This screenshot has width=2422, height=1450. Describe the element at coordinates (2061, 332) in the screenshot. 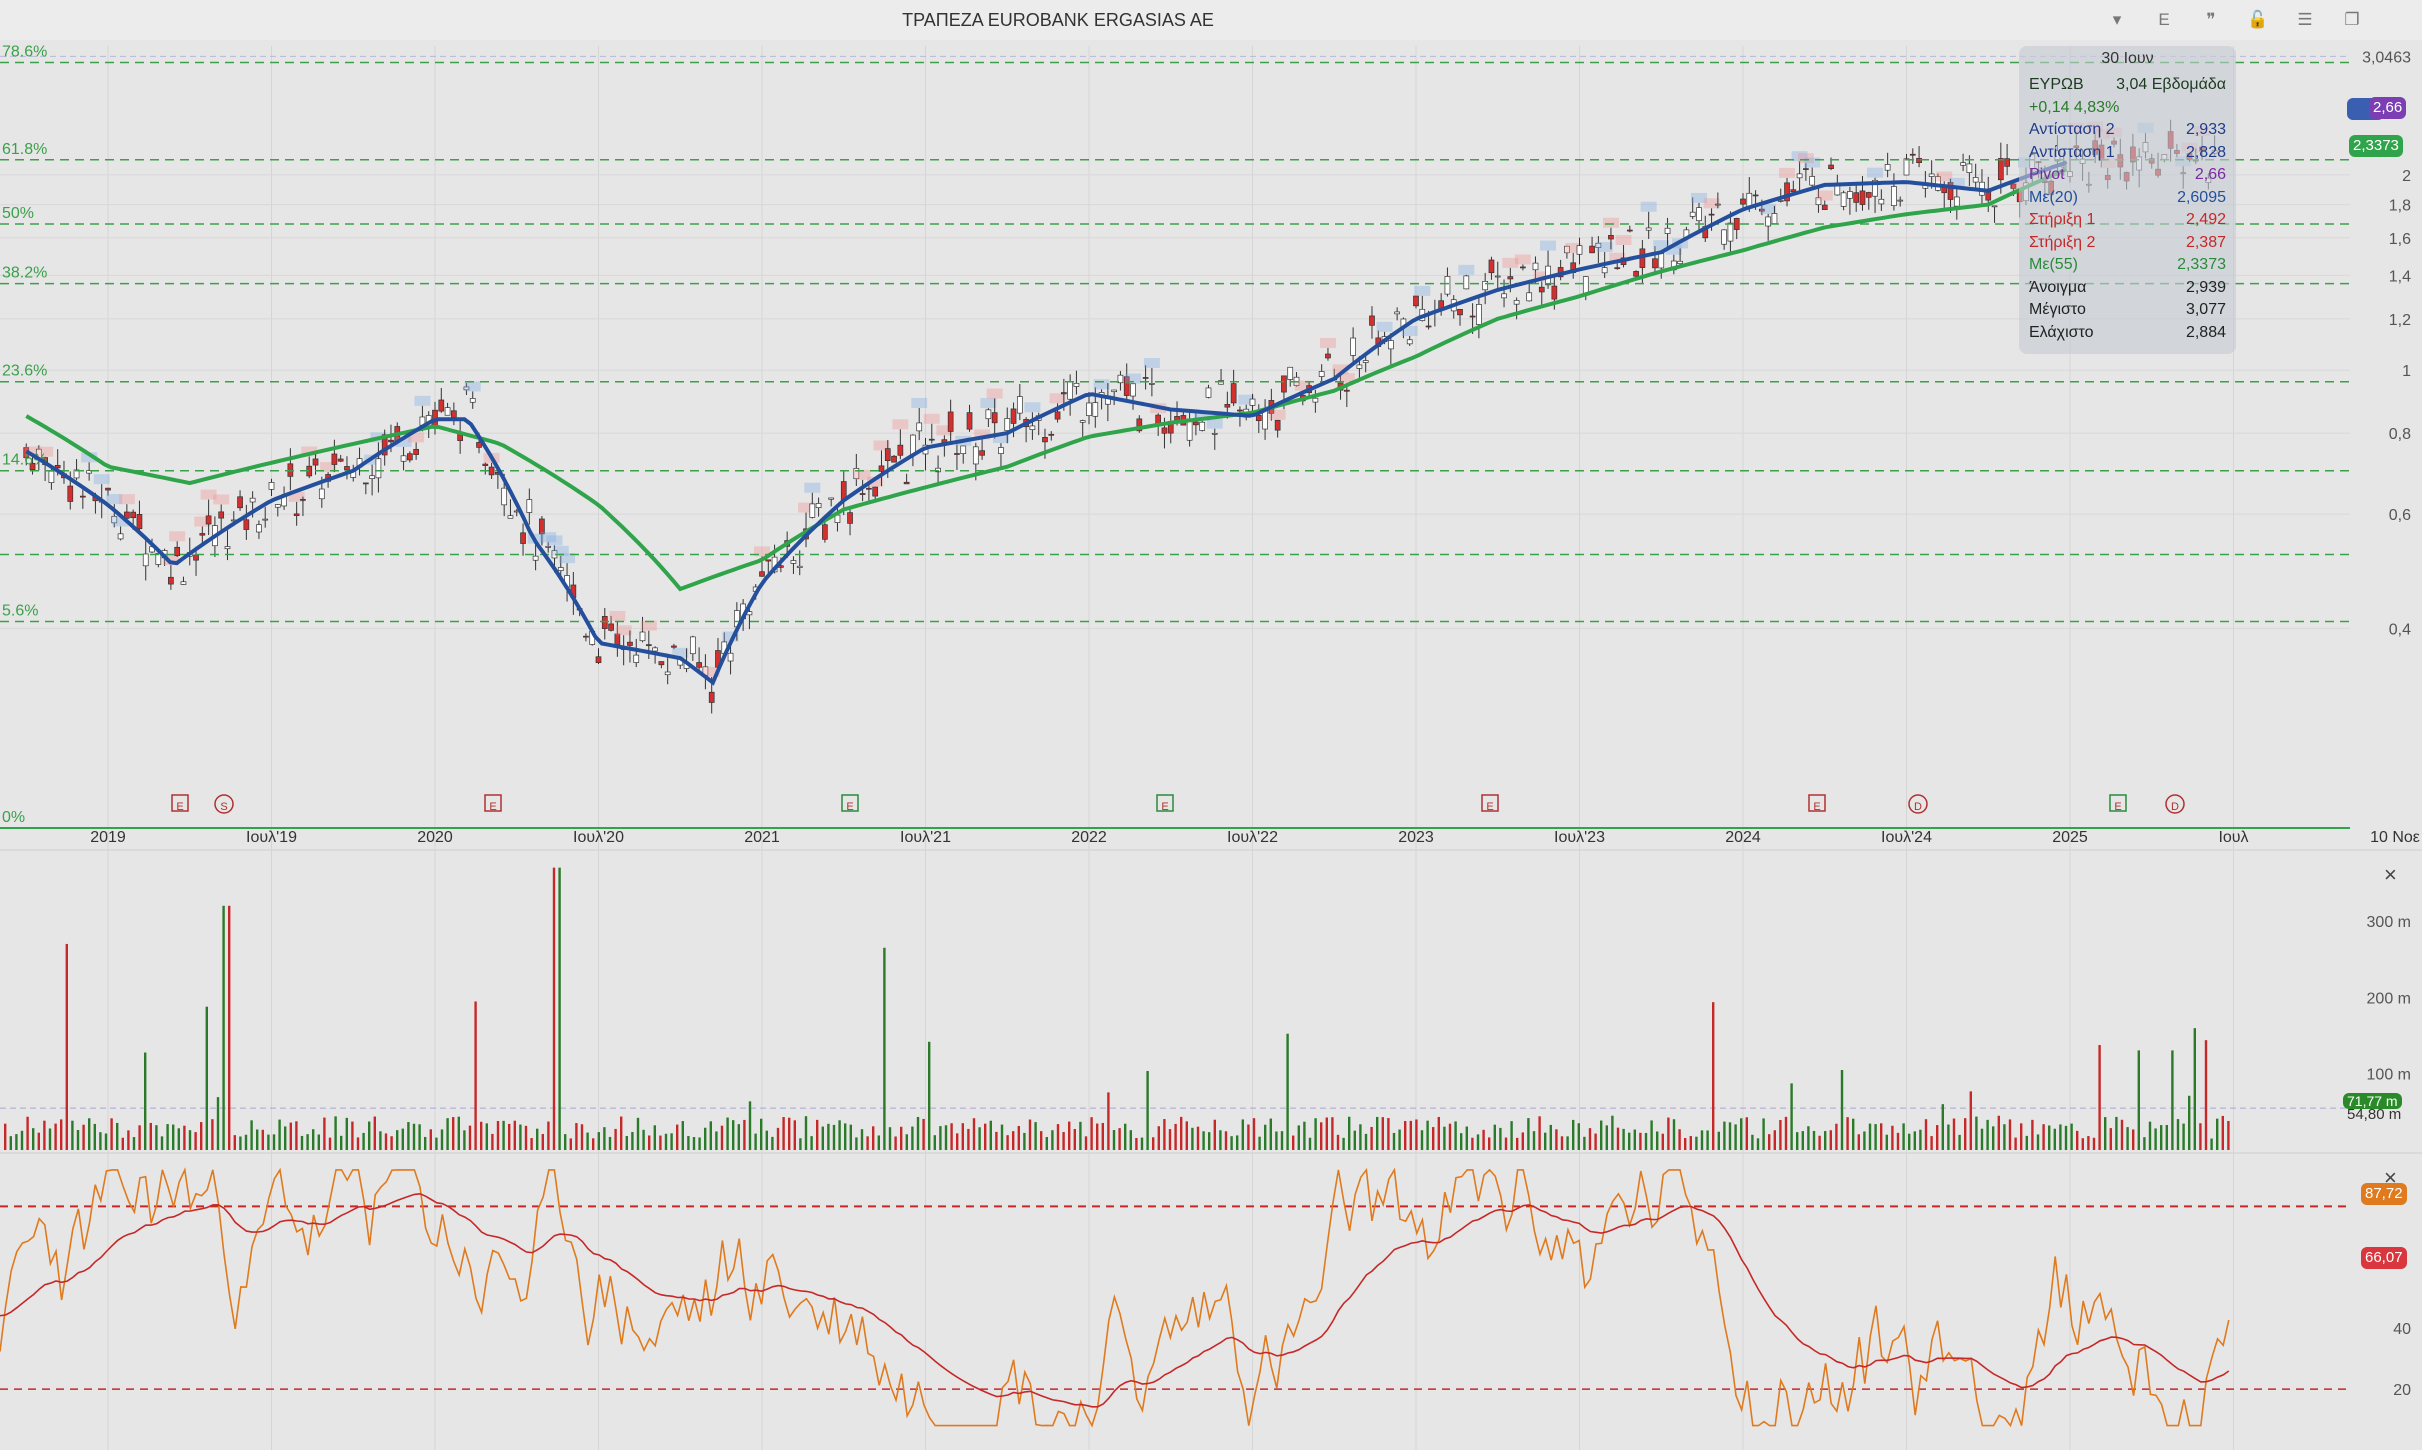

I see `info-key: Ελάχιστο` at that location.